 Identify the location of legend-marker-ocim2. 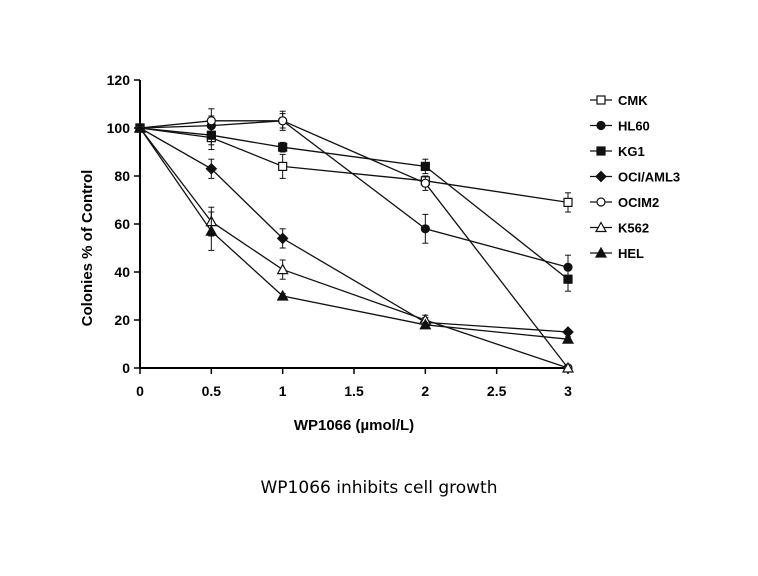
(601, 202).